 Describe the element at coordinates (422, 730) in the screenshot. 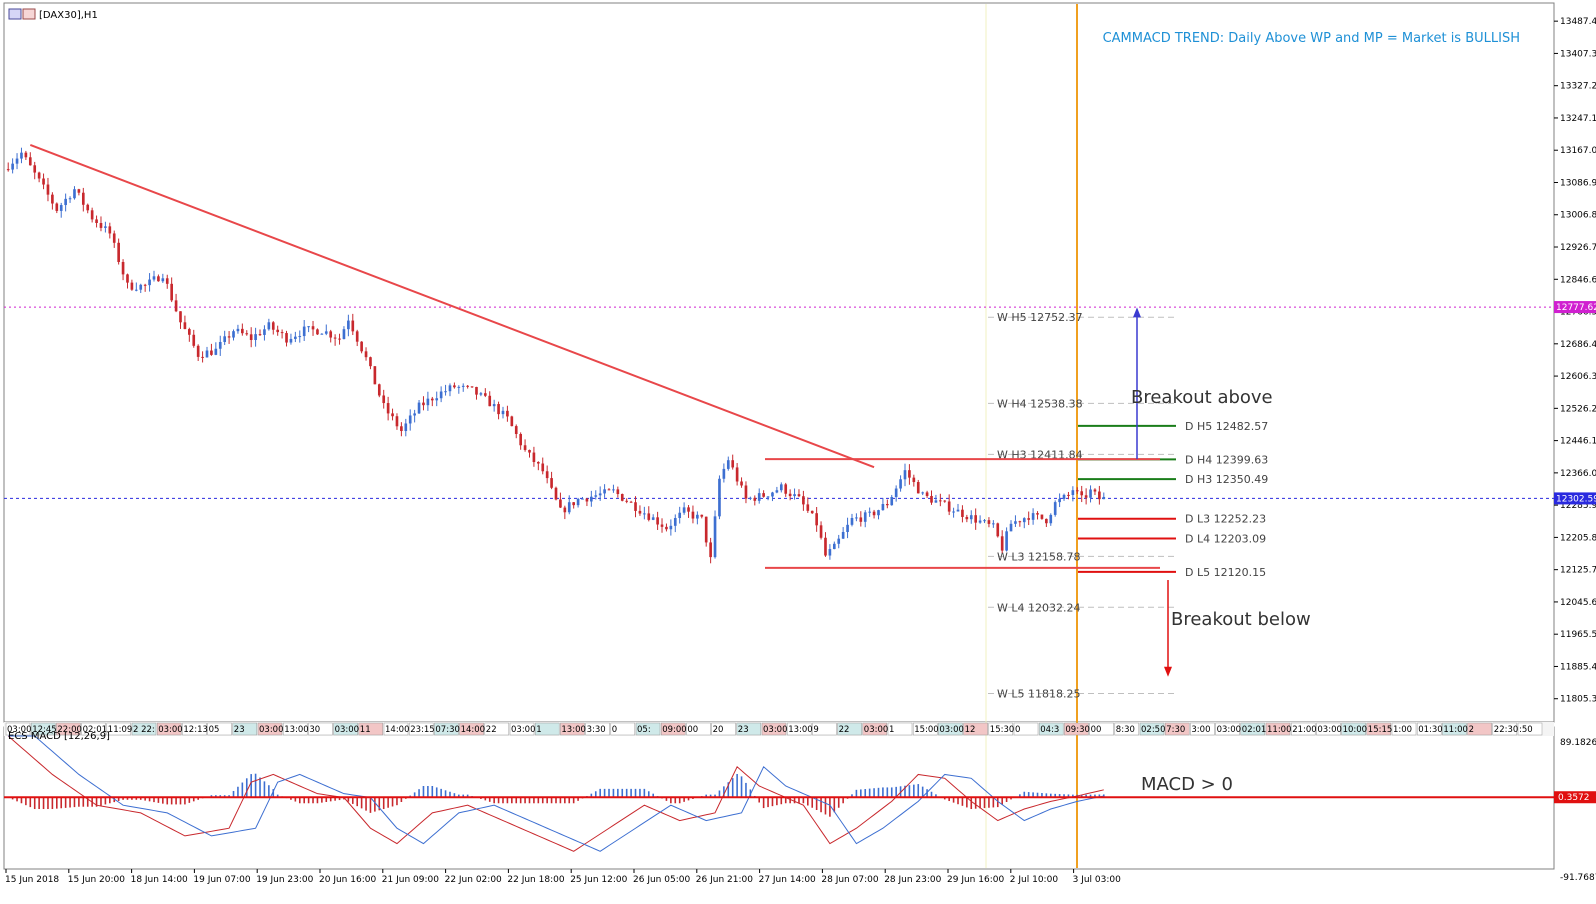

I see `session-label: 23:15` at that location.